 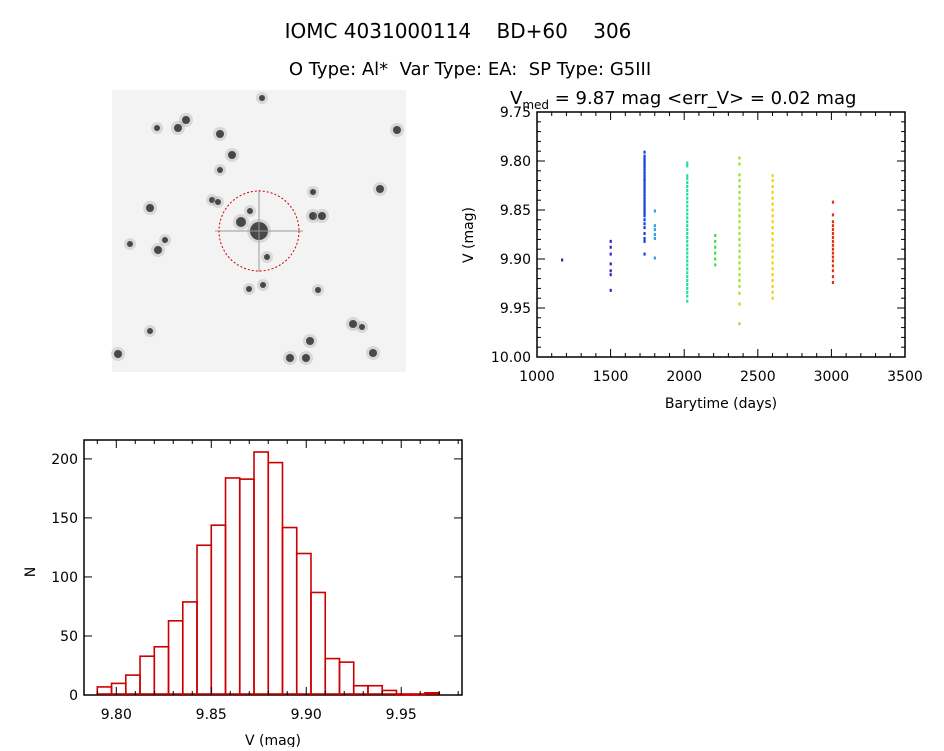 I want to click on lc-ytick-label: 9.80, so click(x=515, y=162).